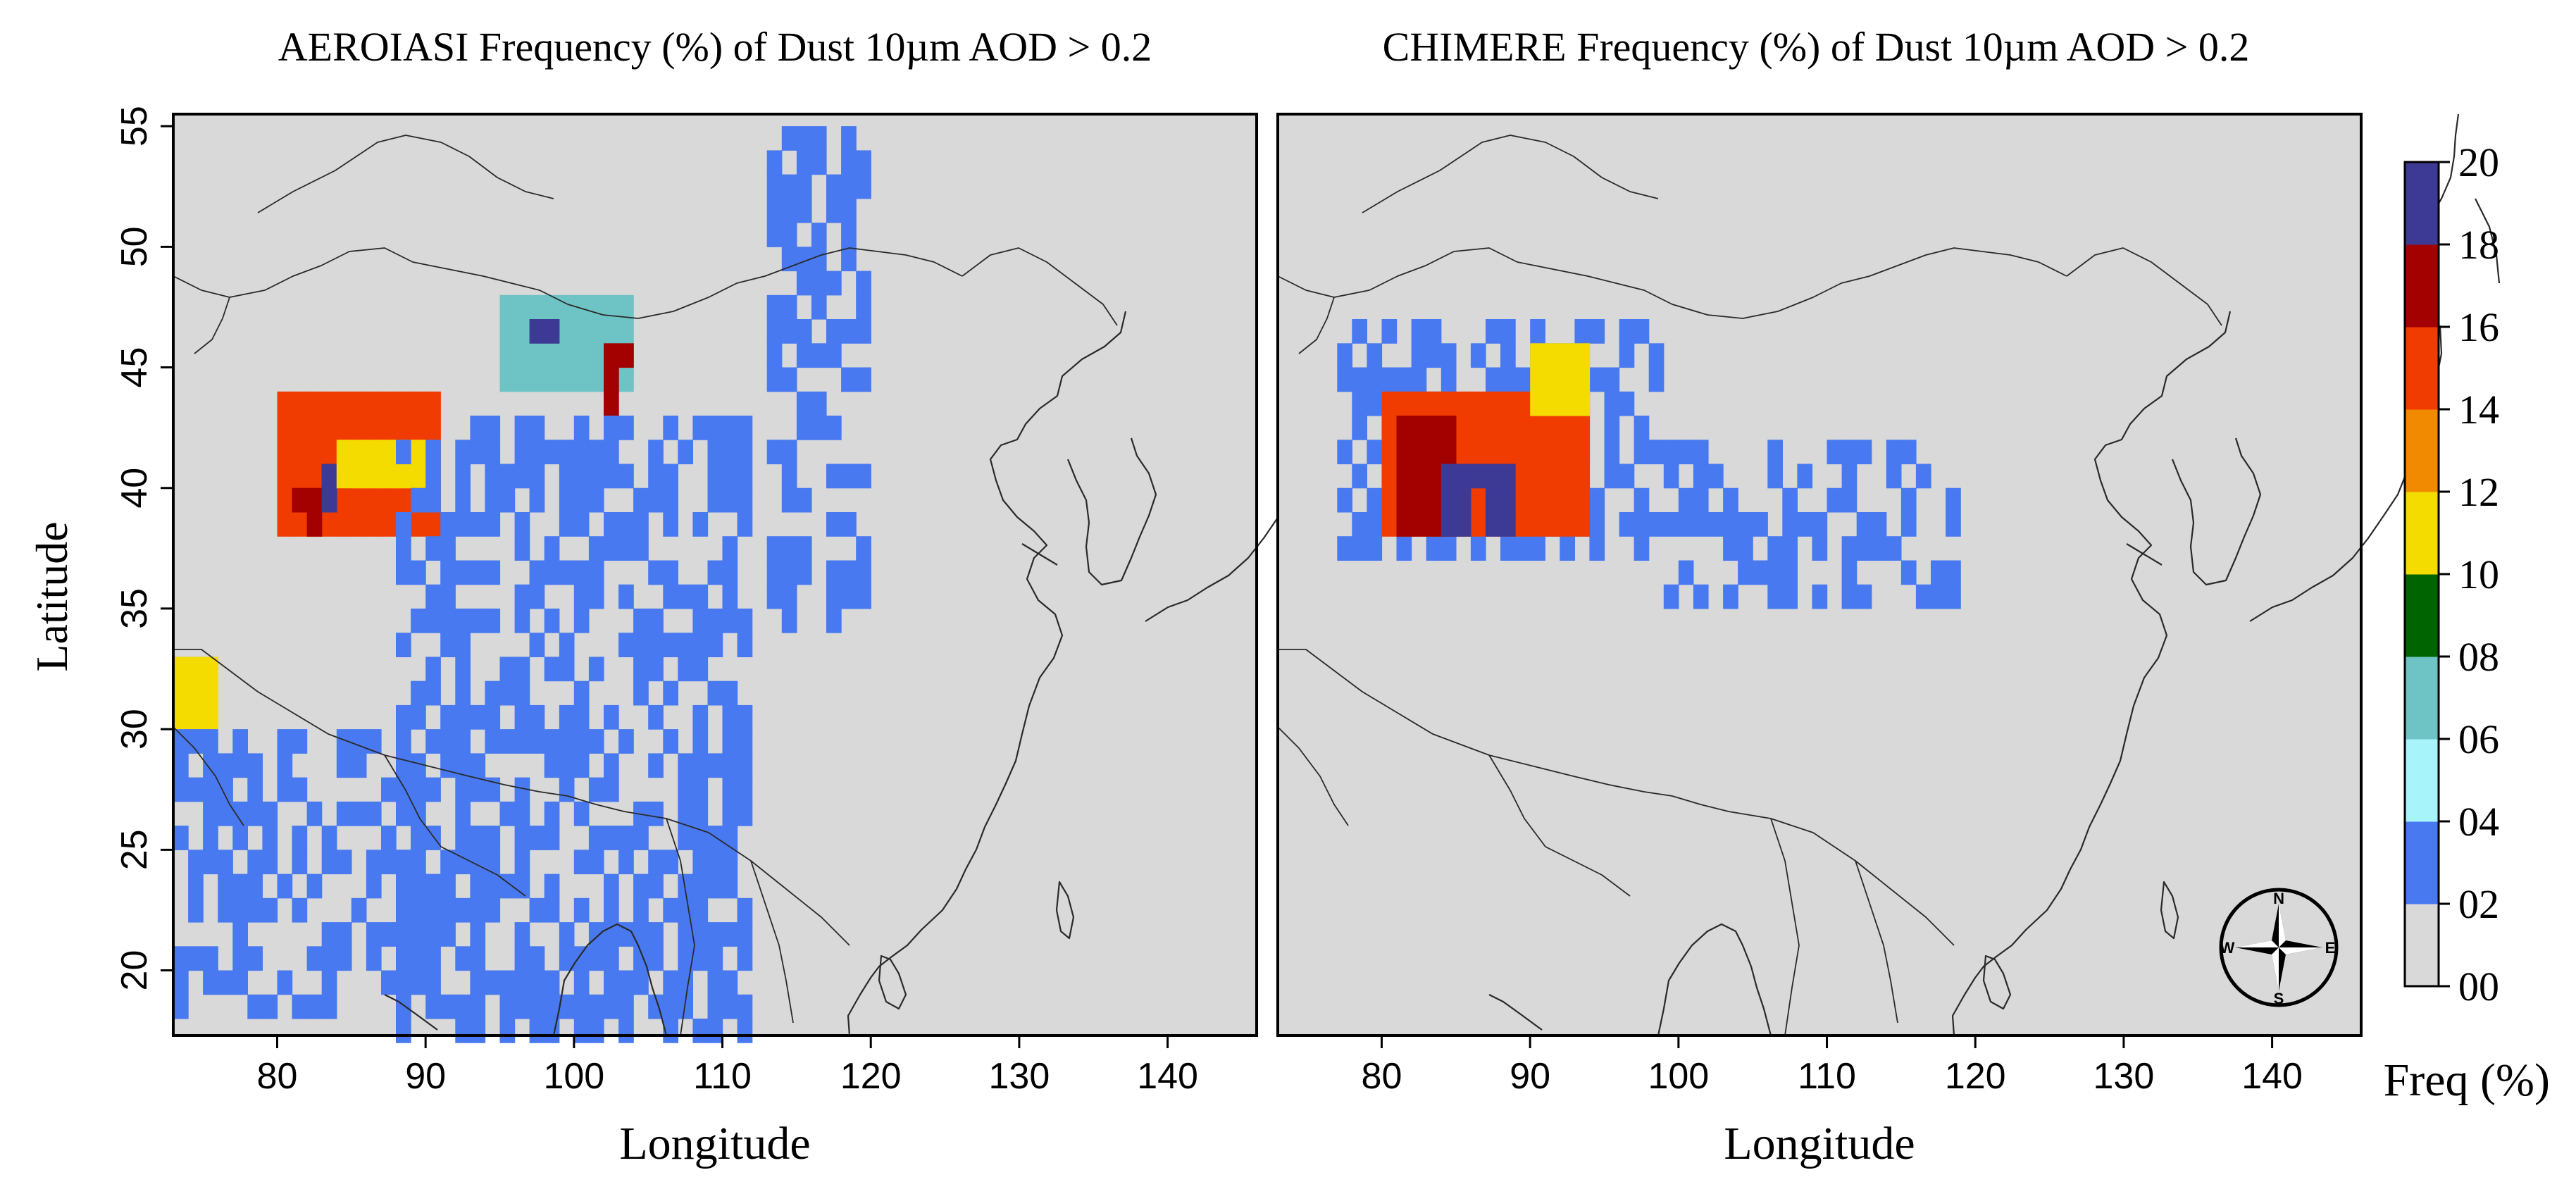 The image size is (2576, 1194). I want to click on lat-tick-label: 35, so click(134, 608).